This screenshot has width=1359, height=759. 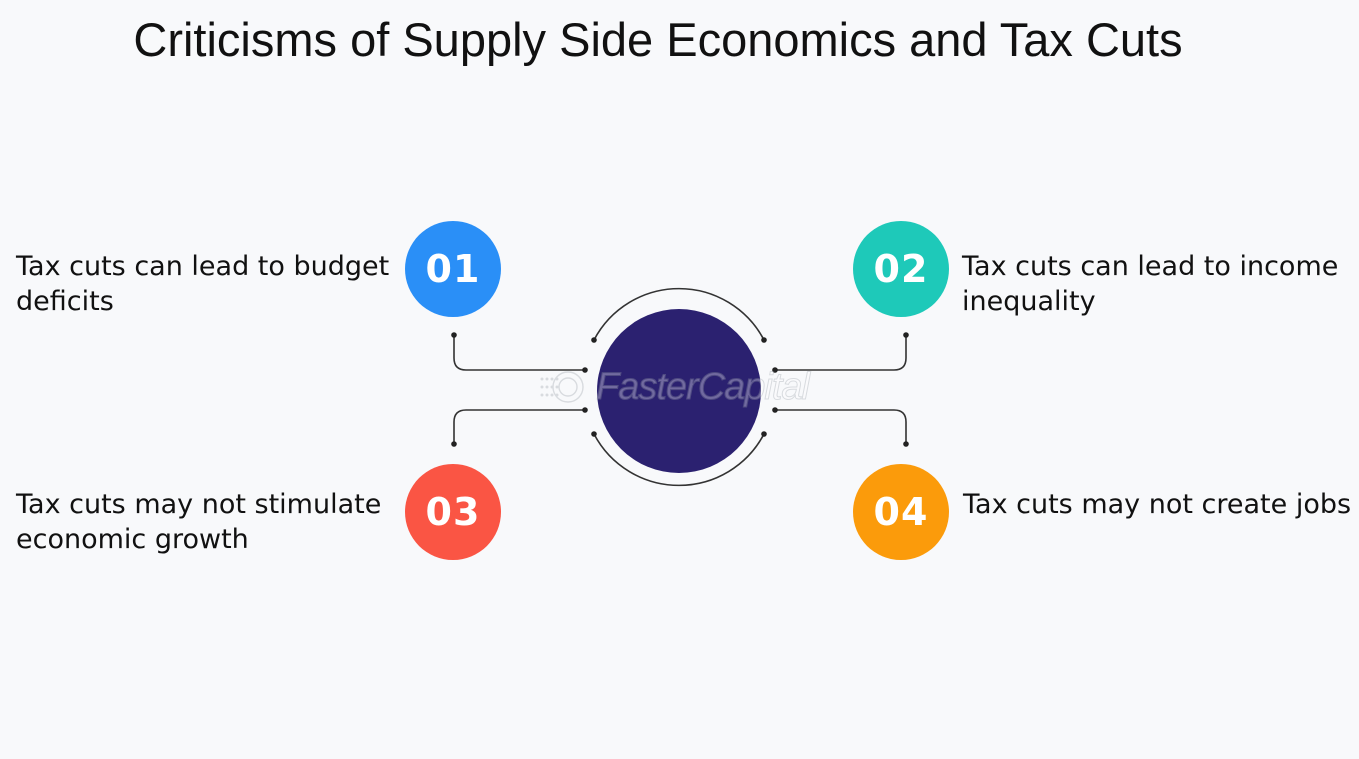 I want to click on badge-01: 01, so click(x=453, y=269).